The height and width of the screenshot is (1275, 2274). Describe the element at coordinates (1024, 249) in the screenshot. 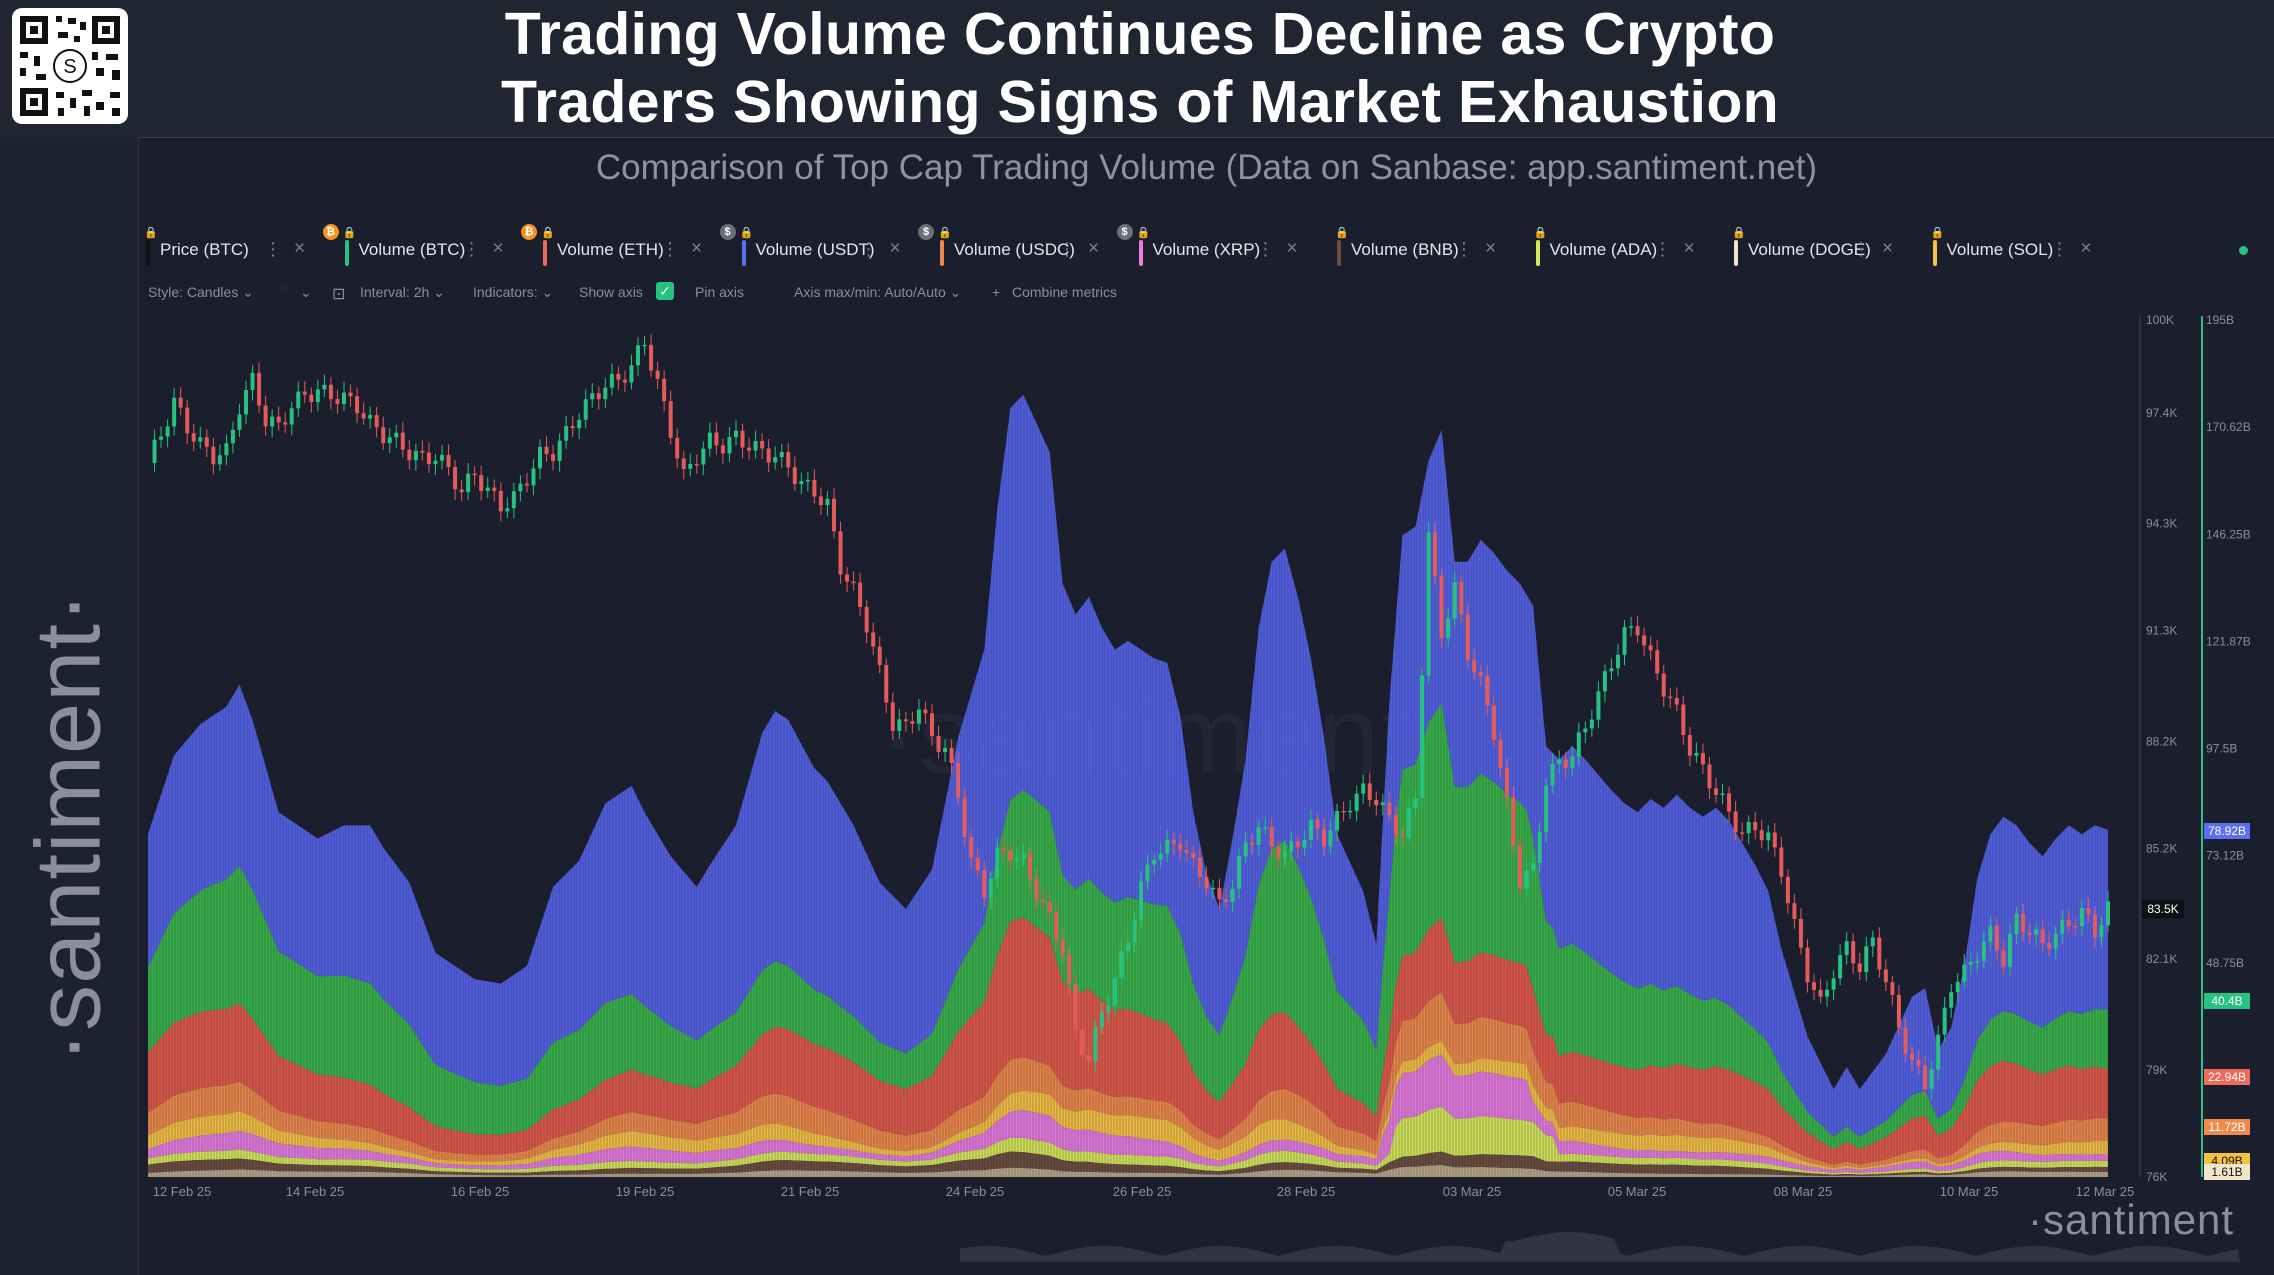

I see `metric-chip: 🔒 Volume (USDC) ⋮ × $` at that location.